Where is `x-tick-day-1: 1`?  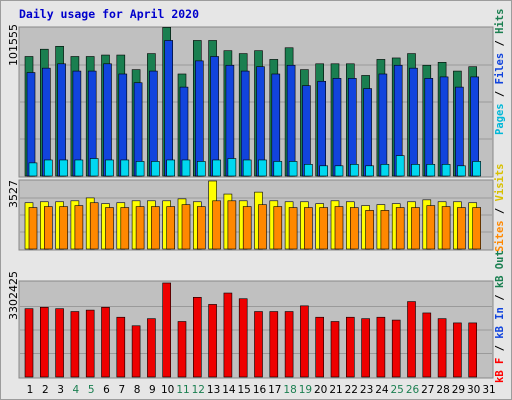
x-tick-day-1: 1 is located at coordinates (30, 390).